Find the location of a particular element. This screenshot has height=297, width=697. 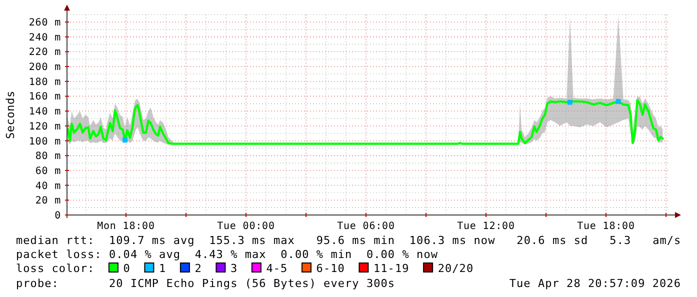

y-tick-label: 180 m is located at coordinates (44, 82).